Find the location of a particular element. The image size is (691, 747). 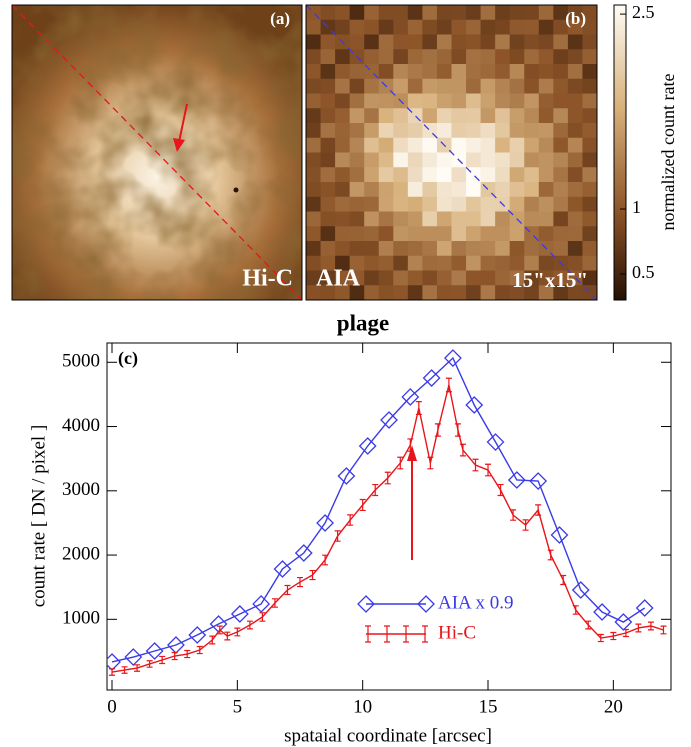

x-tick-label: 10 is located at coordinates (362, 706).